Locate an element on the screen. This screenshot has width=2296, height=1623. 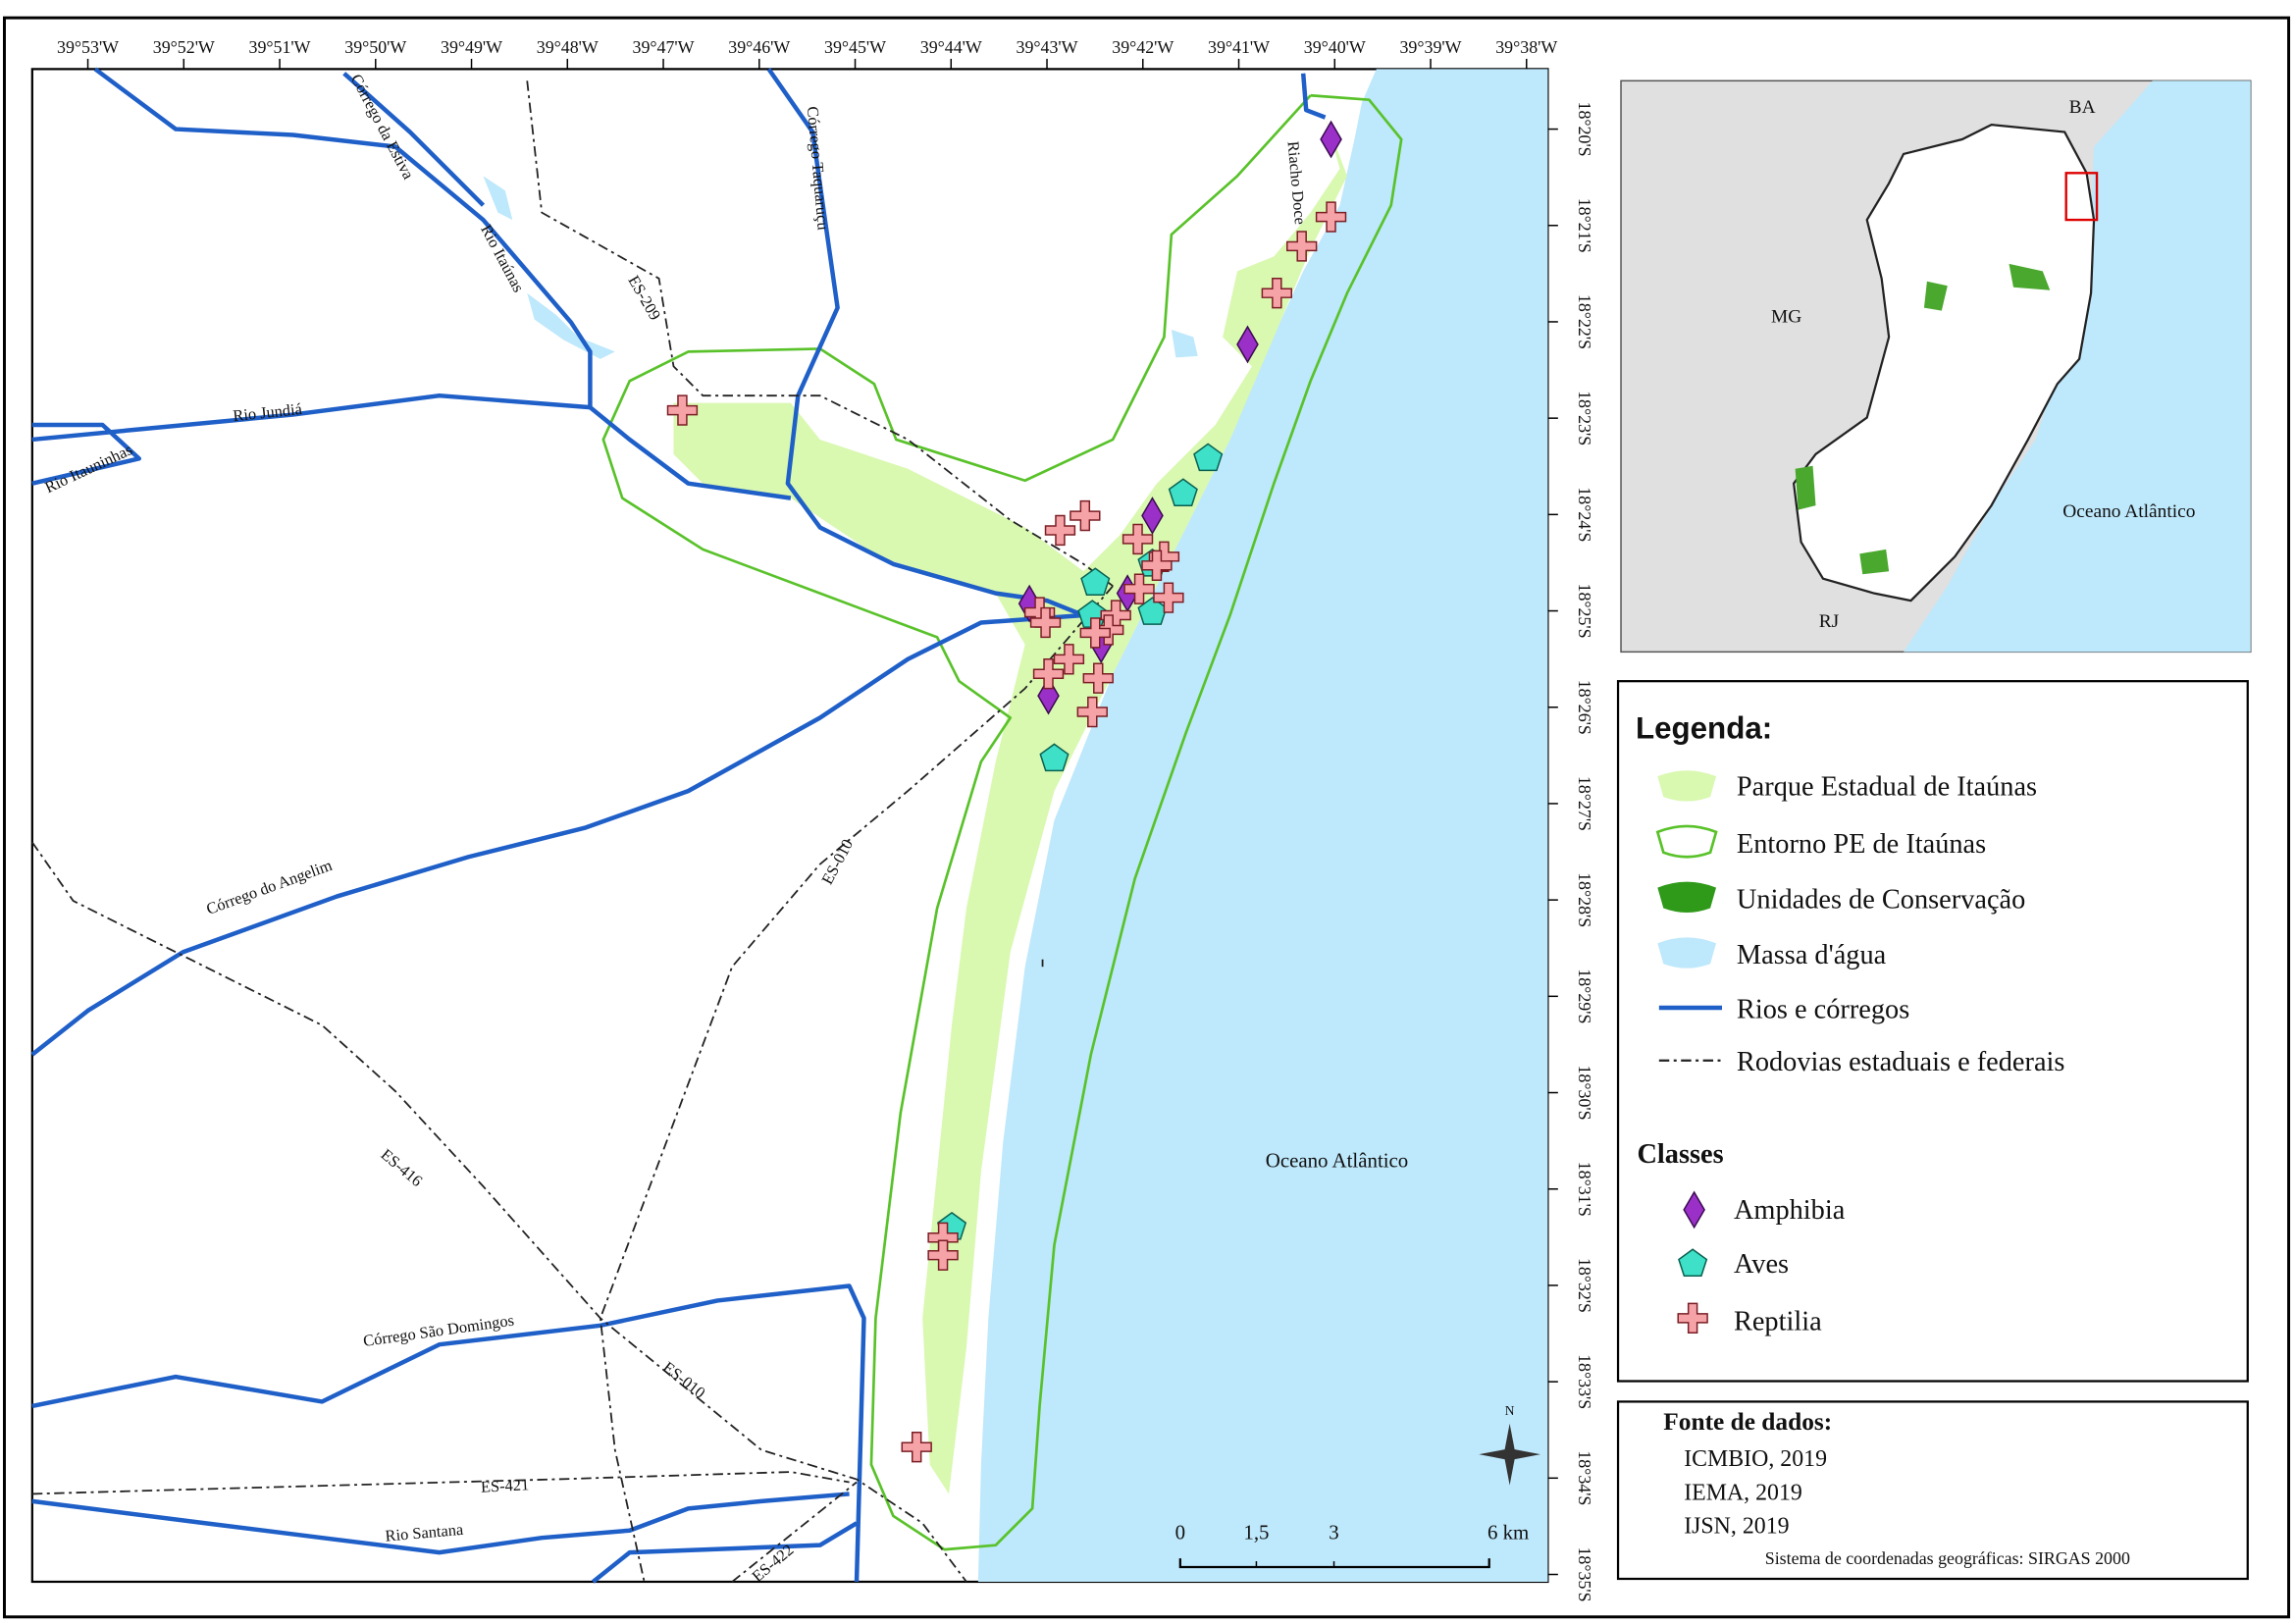
inset-map: BA MG RJ Oceano Atlântico is located at coordinates (1936, 366).